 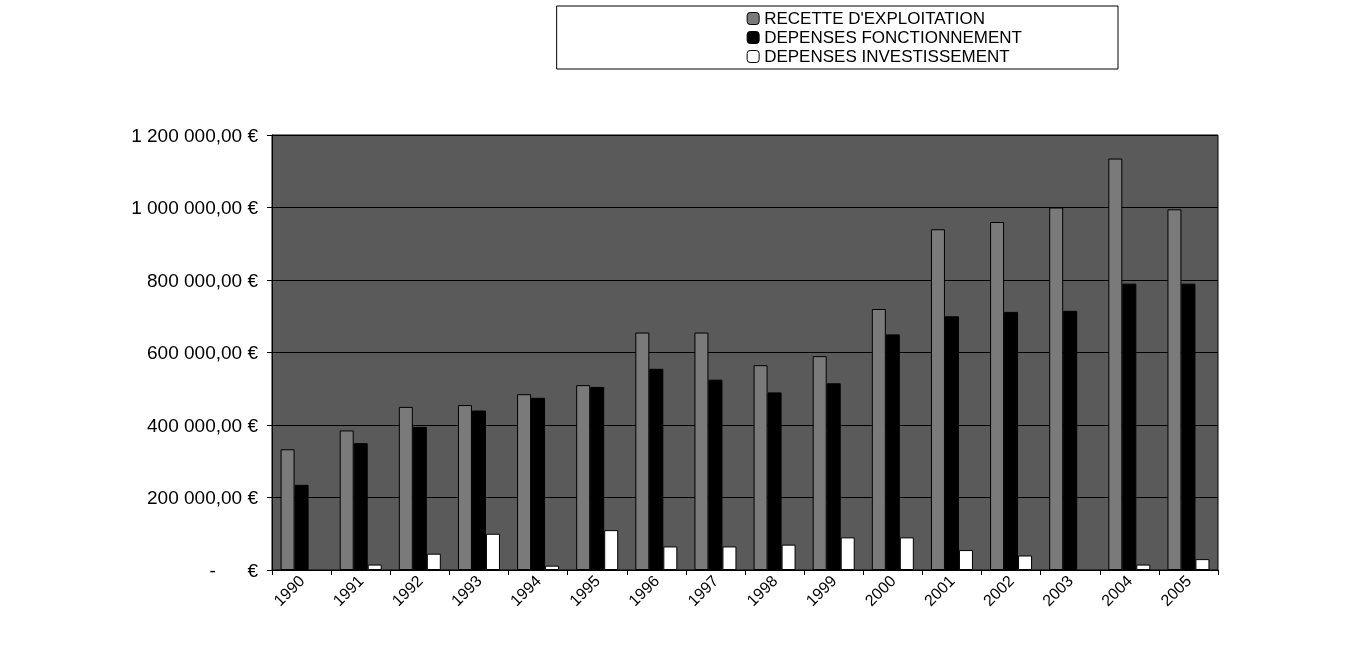 I want to click on y-tick-label: 1 200 000,00 €, so click(x=195, y=135).